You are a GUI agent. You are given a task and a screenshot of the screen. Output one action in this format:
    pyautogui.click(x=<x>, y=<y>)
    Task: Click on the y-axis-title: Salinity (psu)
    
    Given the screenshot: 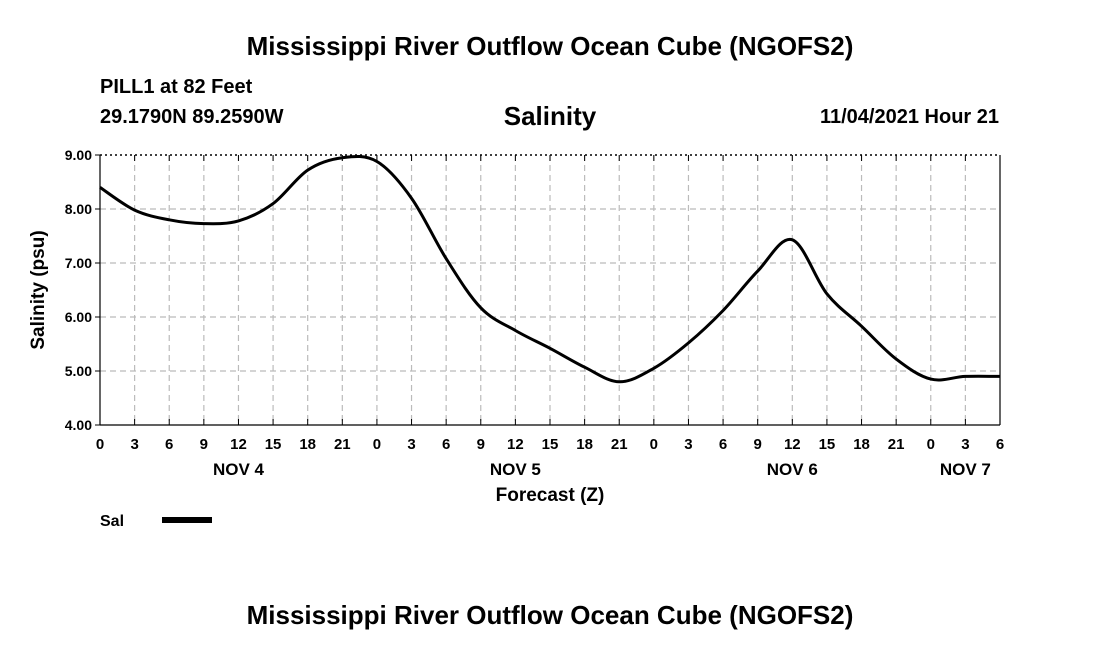 What is the action you would take?
    pyautogui.click(x=38, y=289)
    